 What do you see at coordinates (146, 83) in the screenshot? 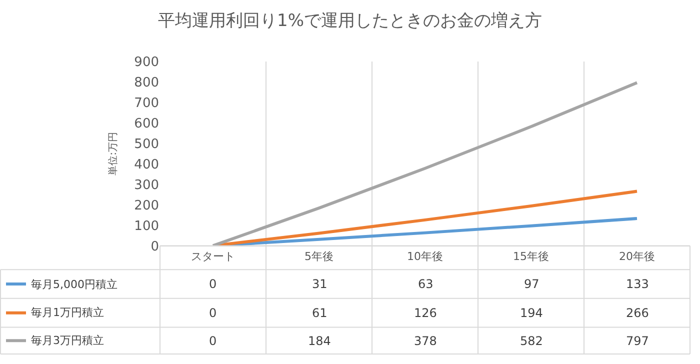
I see `y-tick-label: 800` at bounding box center [146, 83].